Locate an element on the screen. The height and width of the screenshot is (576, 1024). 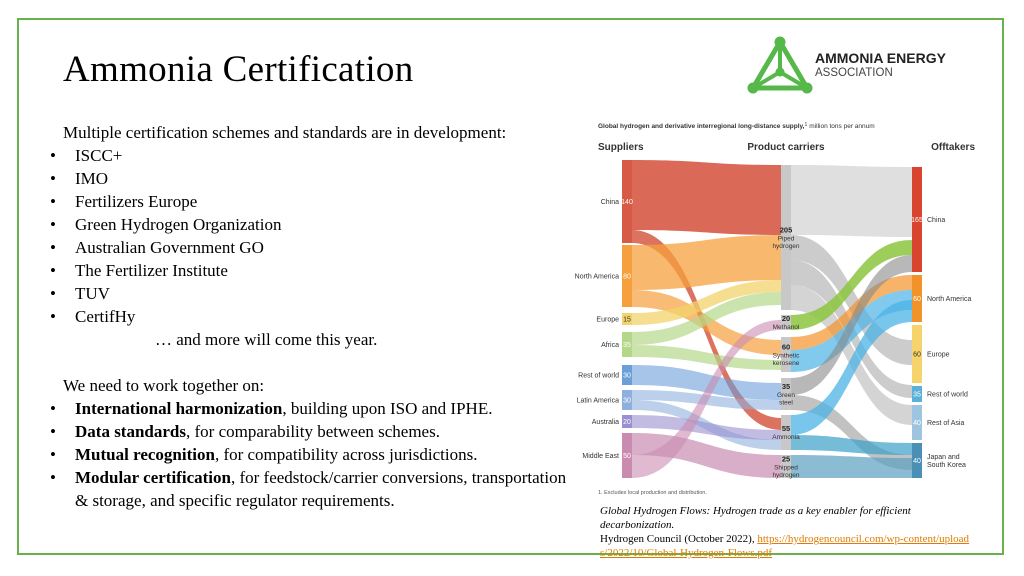
carrier-label: Methanol is located at coordinates (786, 327).